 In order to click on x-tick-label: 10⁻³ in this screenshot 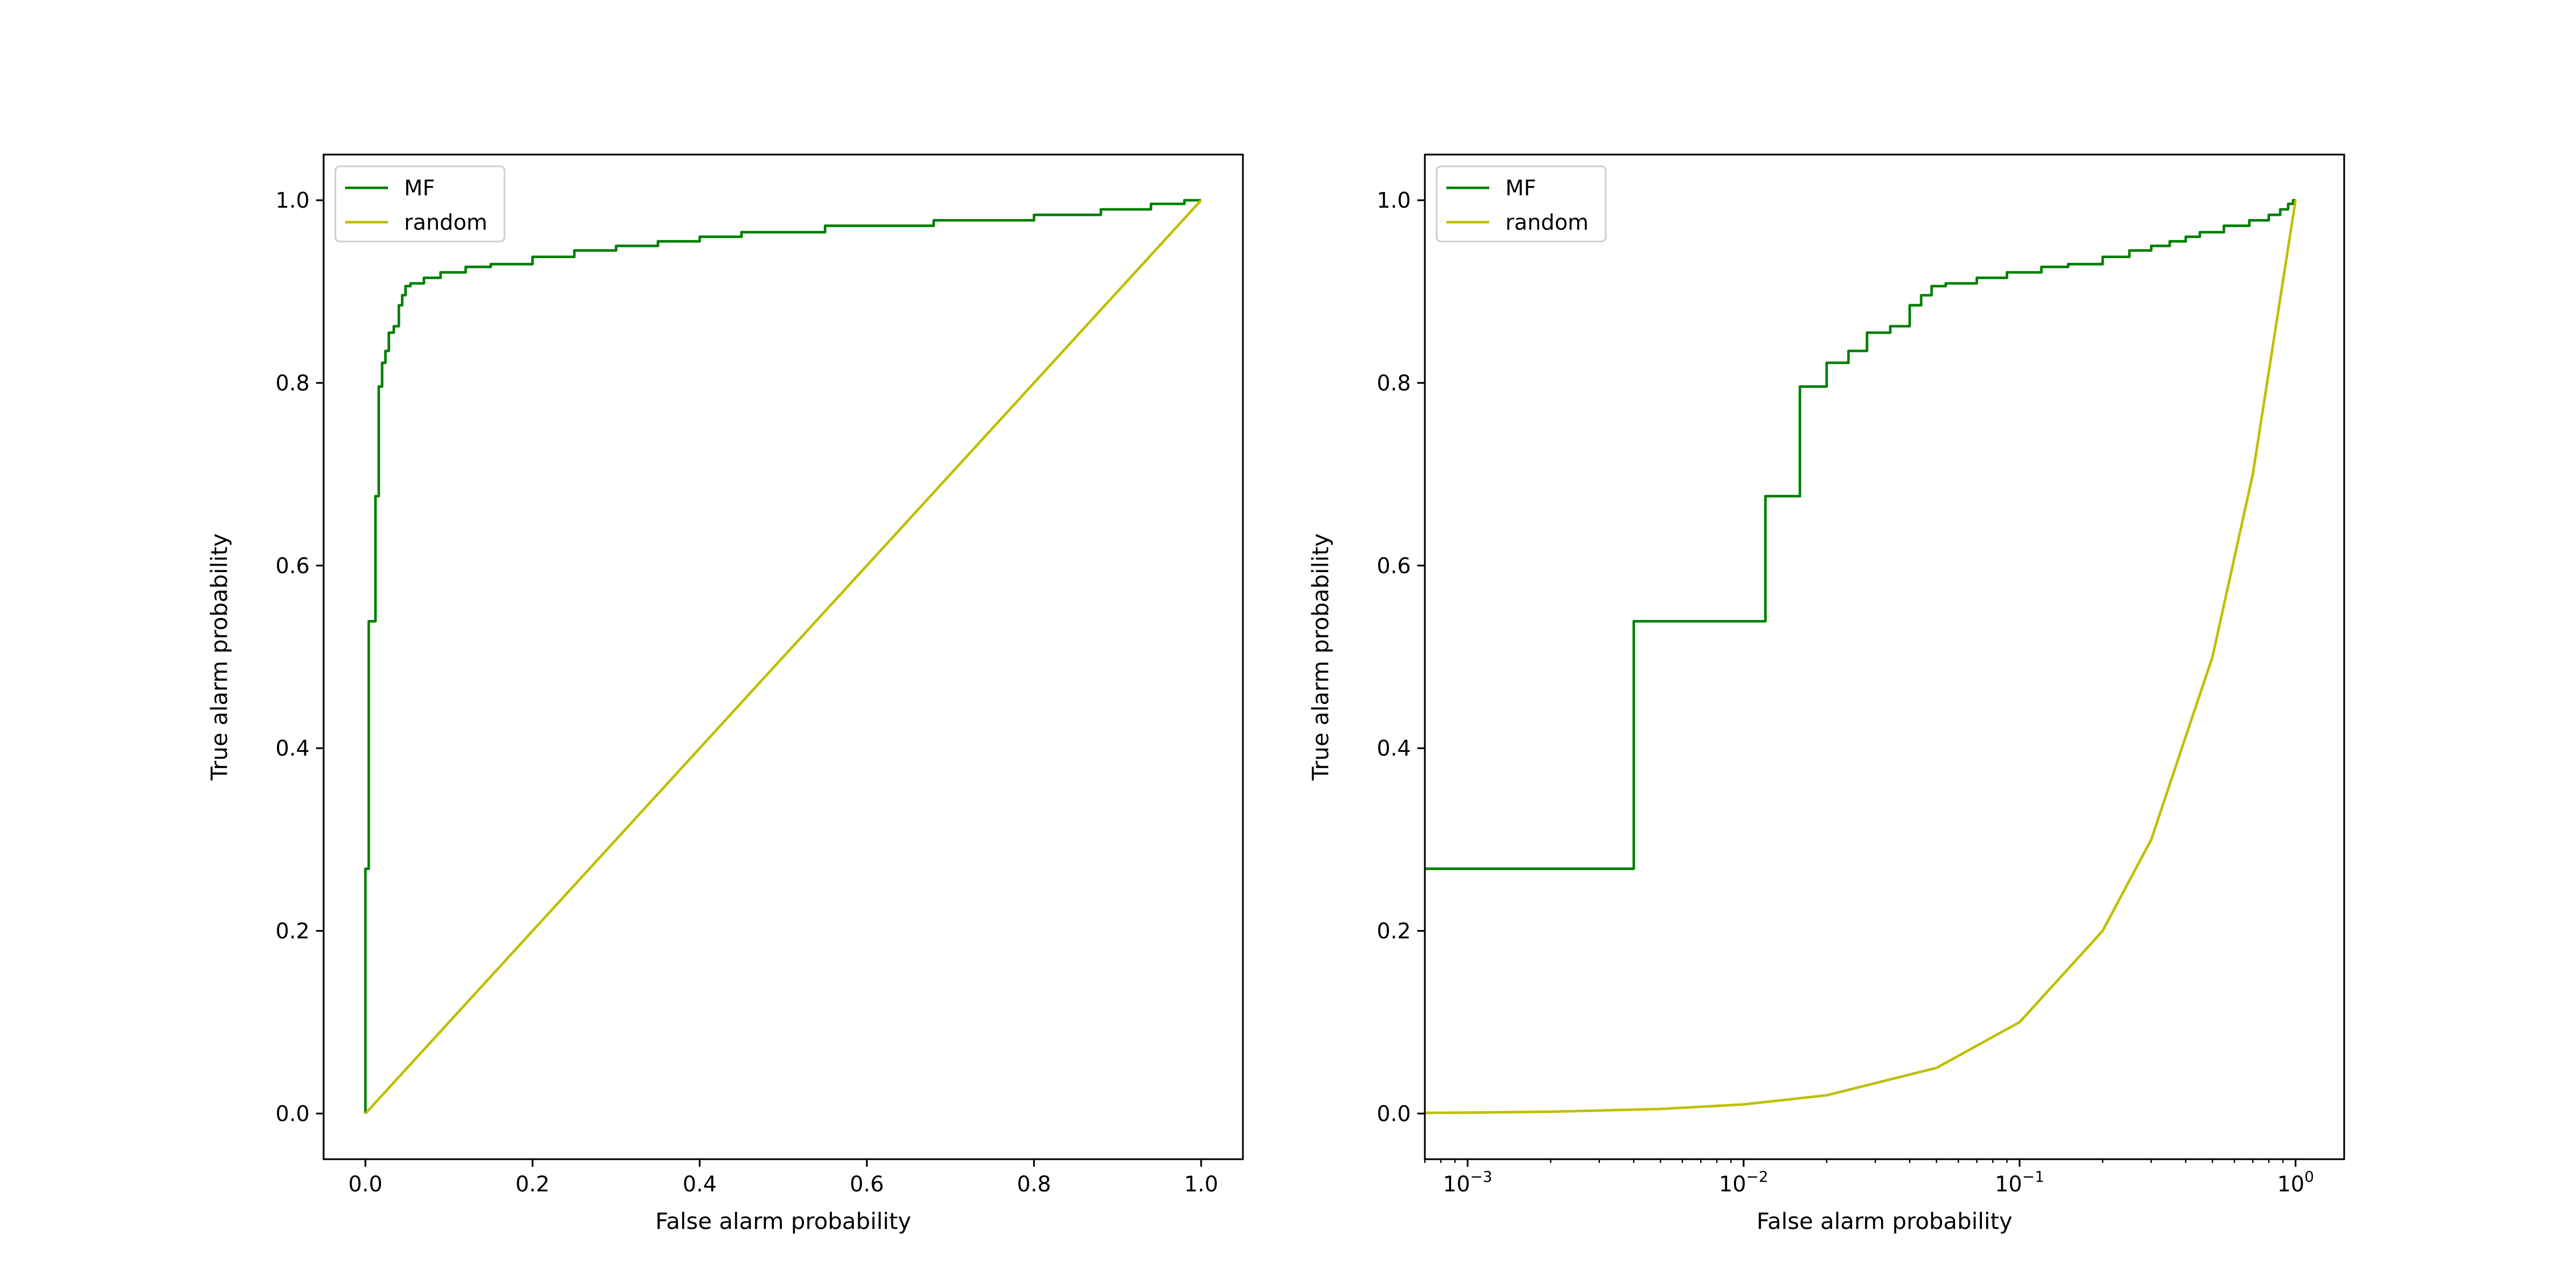, I will do `click(1467, 1182)`.